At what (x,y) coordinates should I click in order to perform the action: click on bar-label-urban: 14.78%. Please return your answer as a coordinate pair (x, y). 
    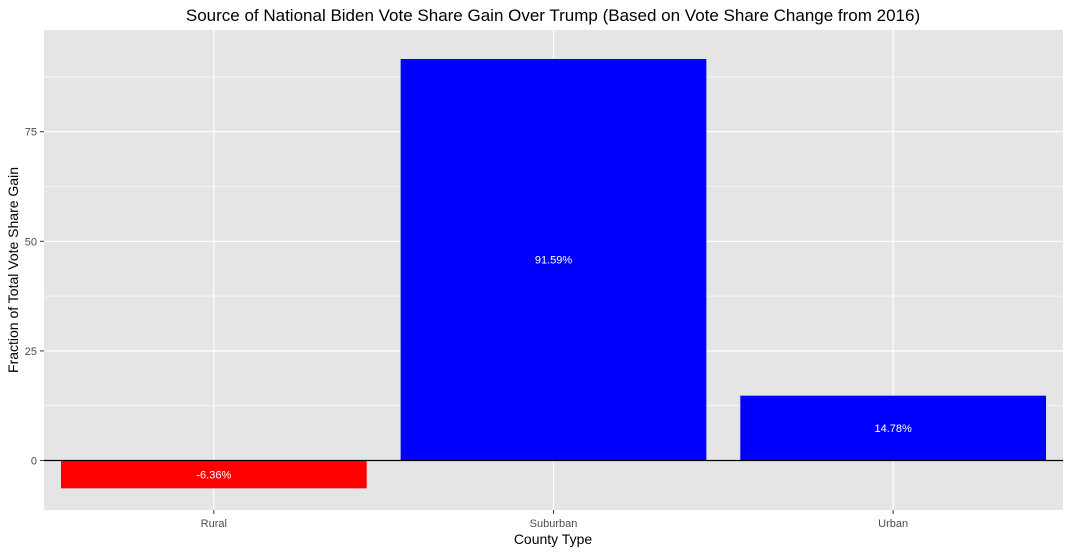
    Looking at the image, I should click on (894, 429).